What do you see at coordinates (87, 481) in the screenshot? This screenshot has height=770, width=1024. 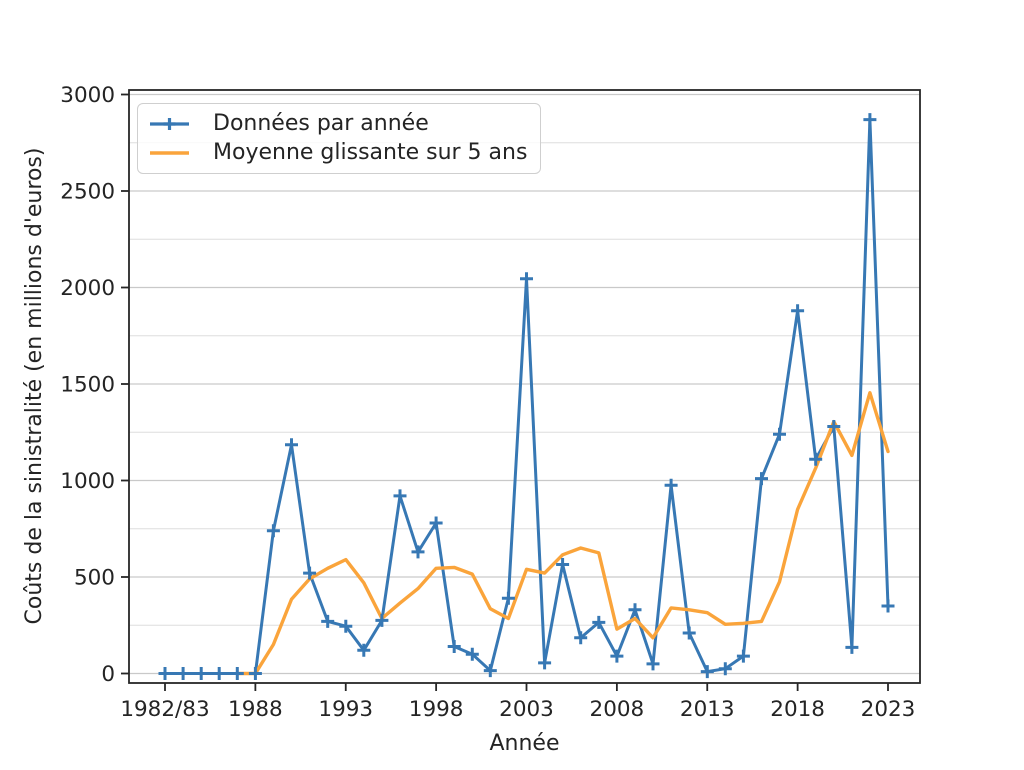 I see `y-tick-label: 1000` at bounding box center [87, 481].